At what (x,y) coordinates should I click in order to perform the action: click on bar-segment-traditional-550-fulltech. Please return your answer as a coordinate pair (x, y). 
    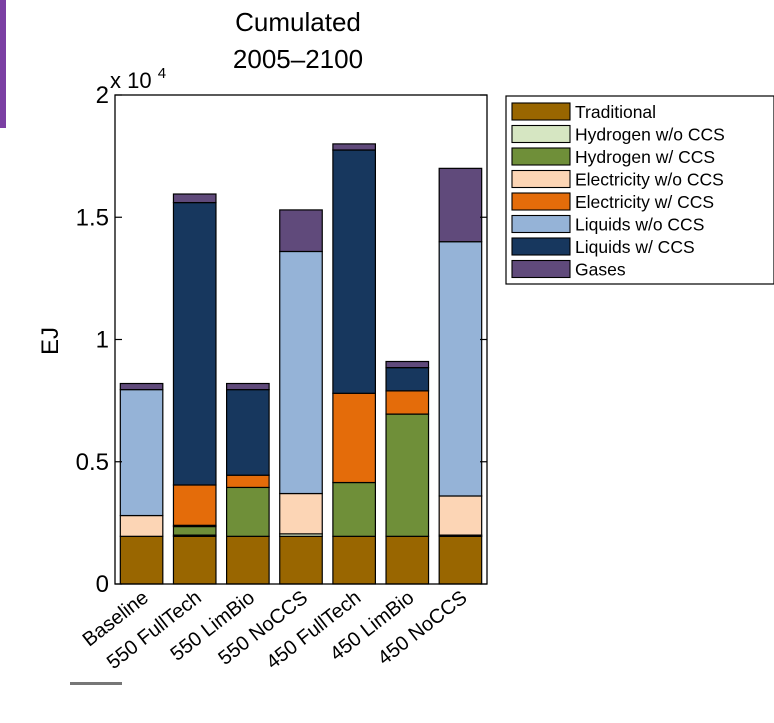
    Looking at the image, I should click on (194, 560).